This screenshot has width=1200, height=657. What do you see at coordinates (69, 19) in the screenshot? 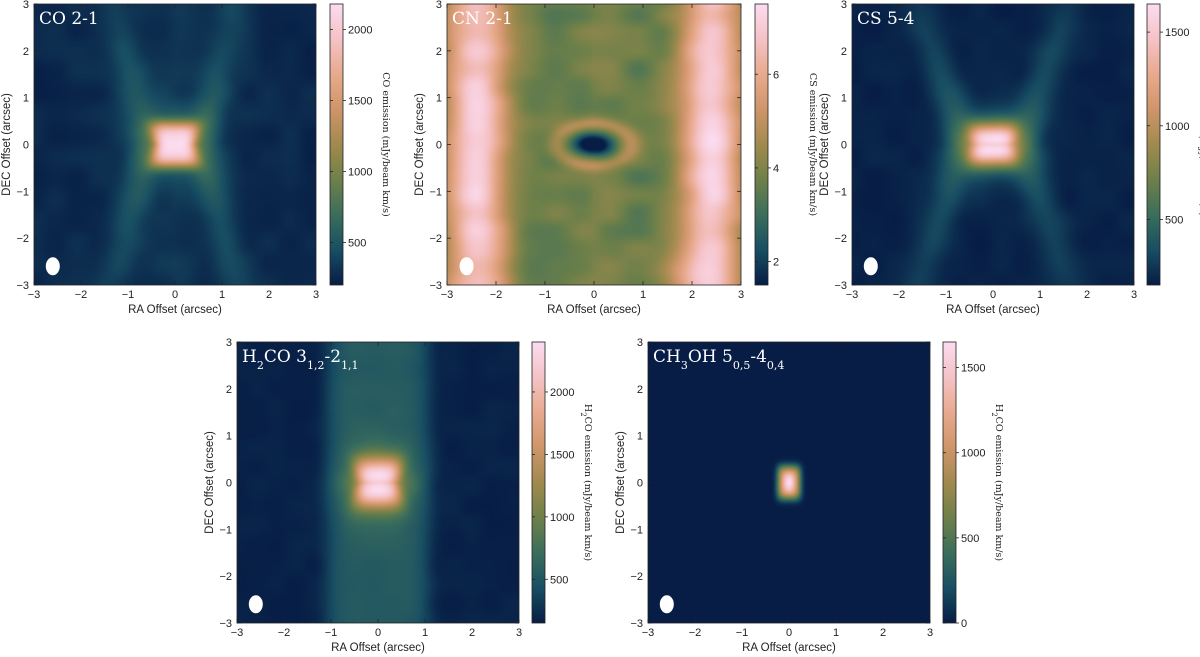
I see `panel-title: CO 2-1` at bounding box center [69, 19].